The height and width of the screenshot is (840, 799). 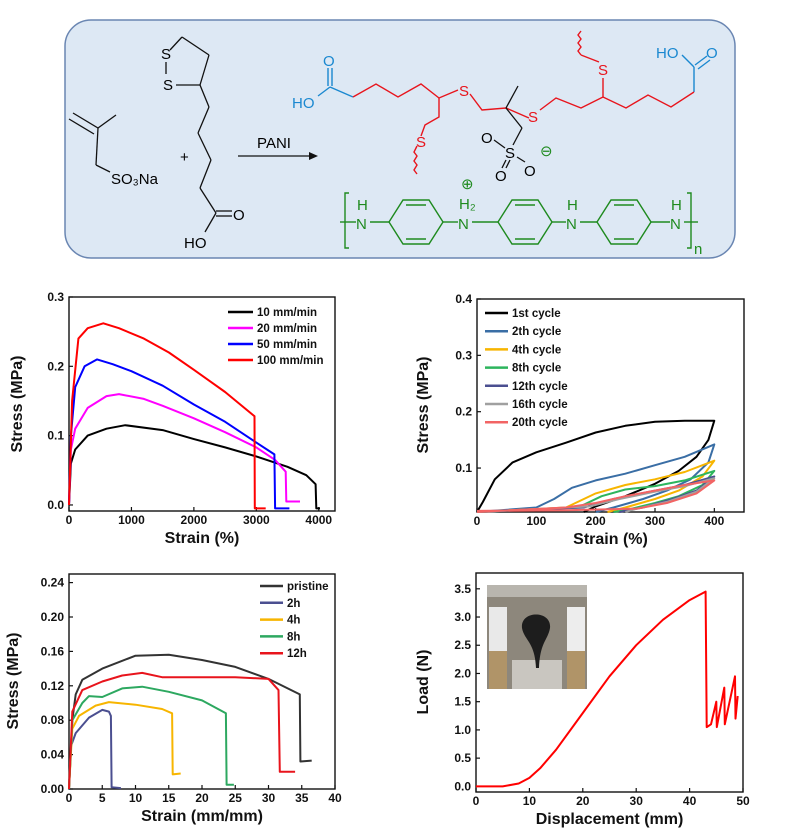 I want to click on y-tick-label: 0.2, so click(x=55, y=366).